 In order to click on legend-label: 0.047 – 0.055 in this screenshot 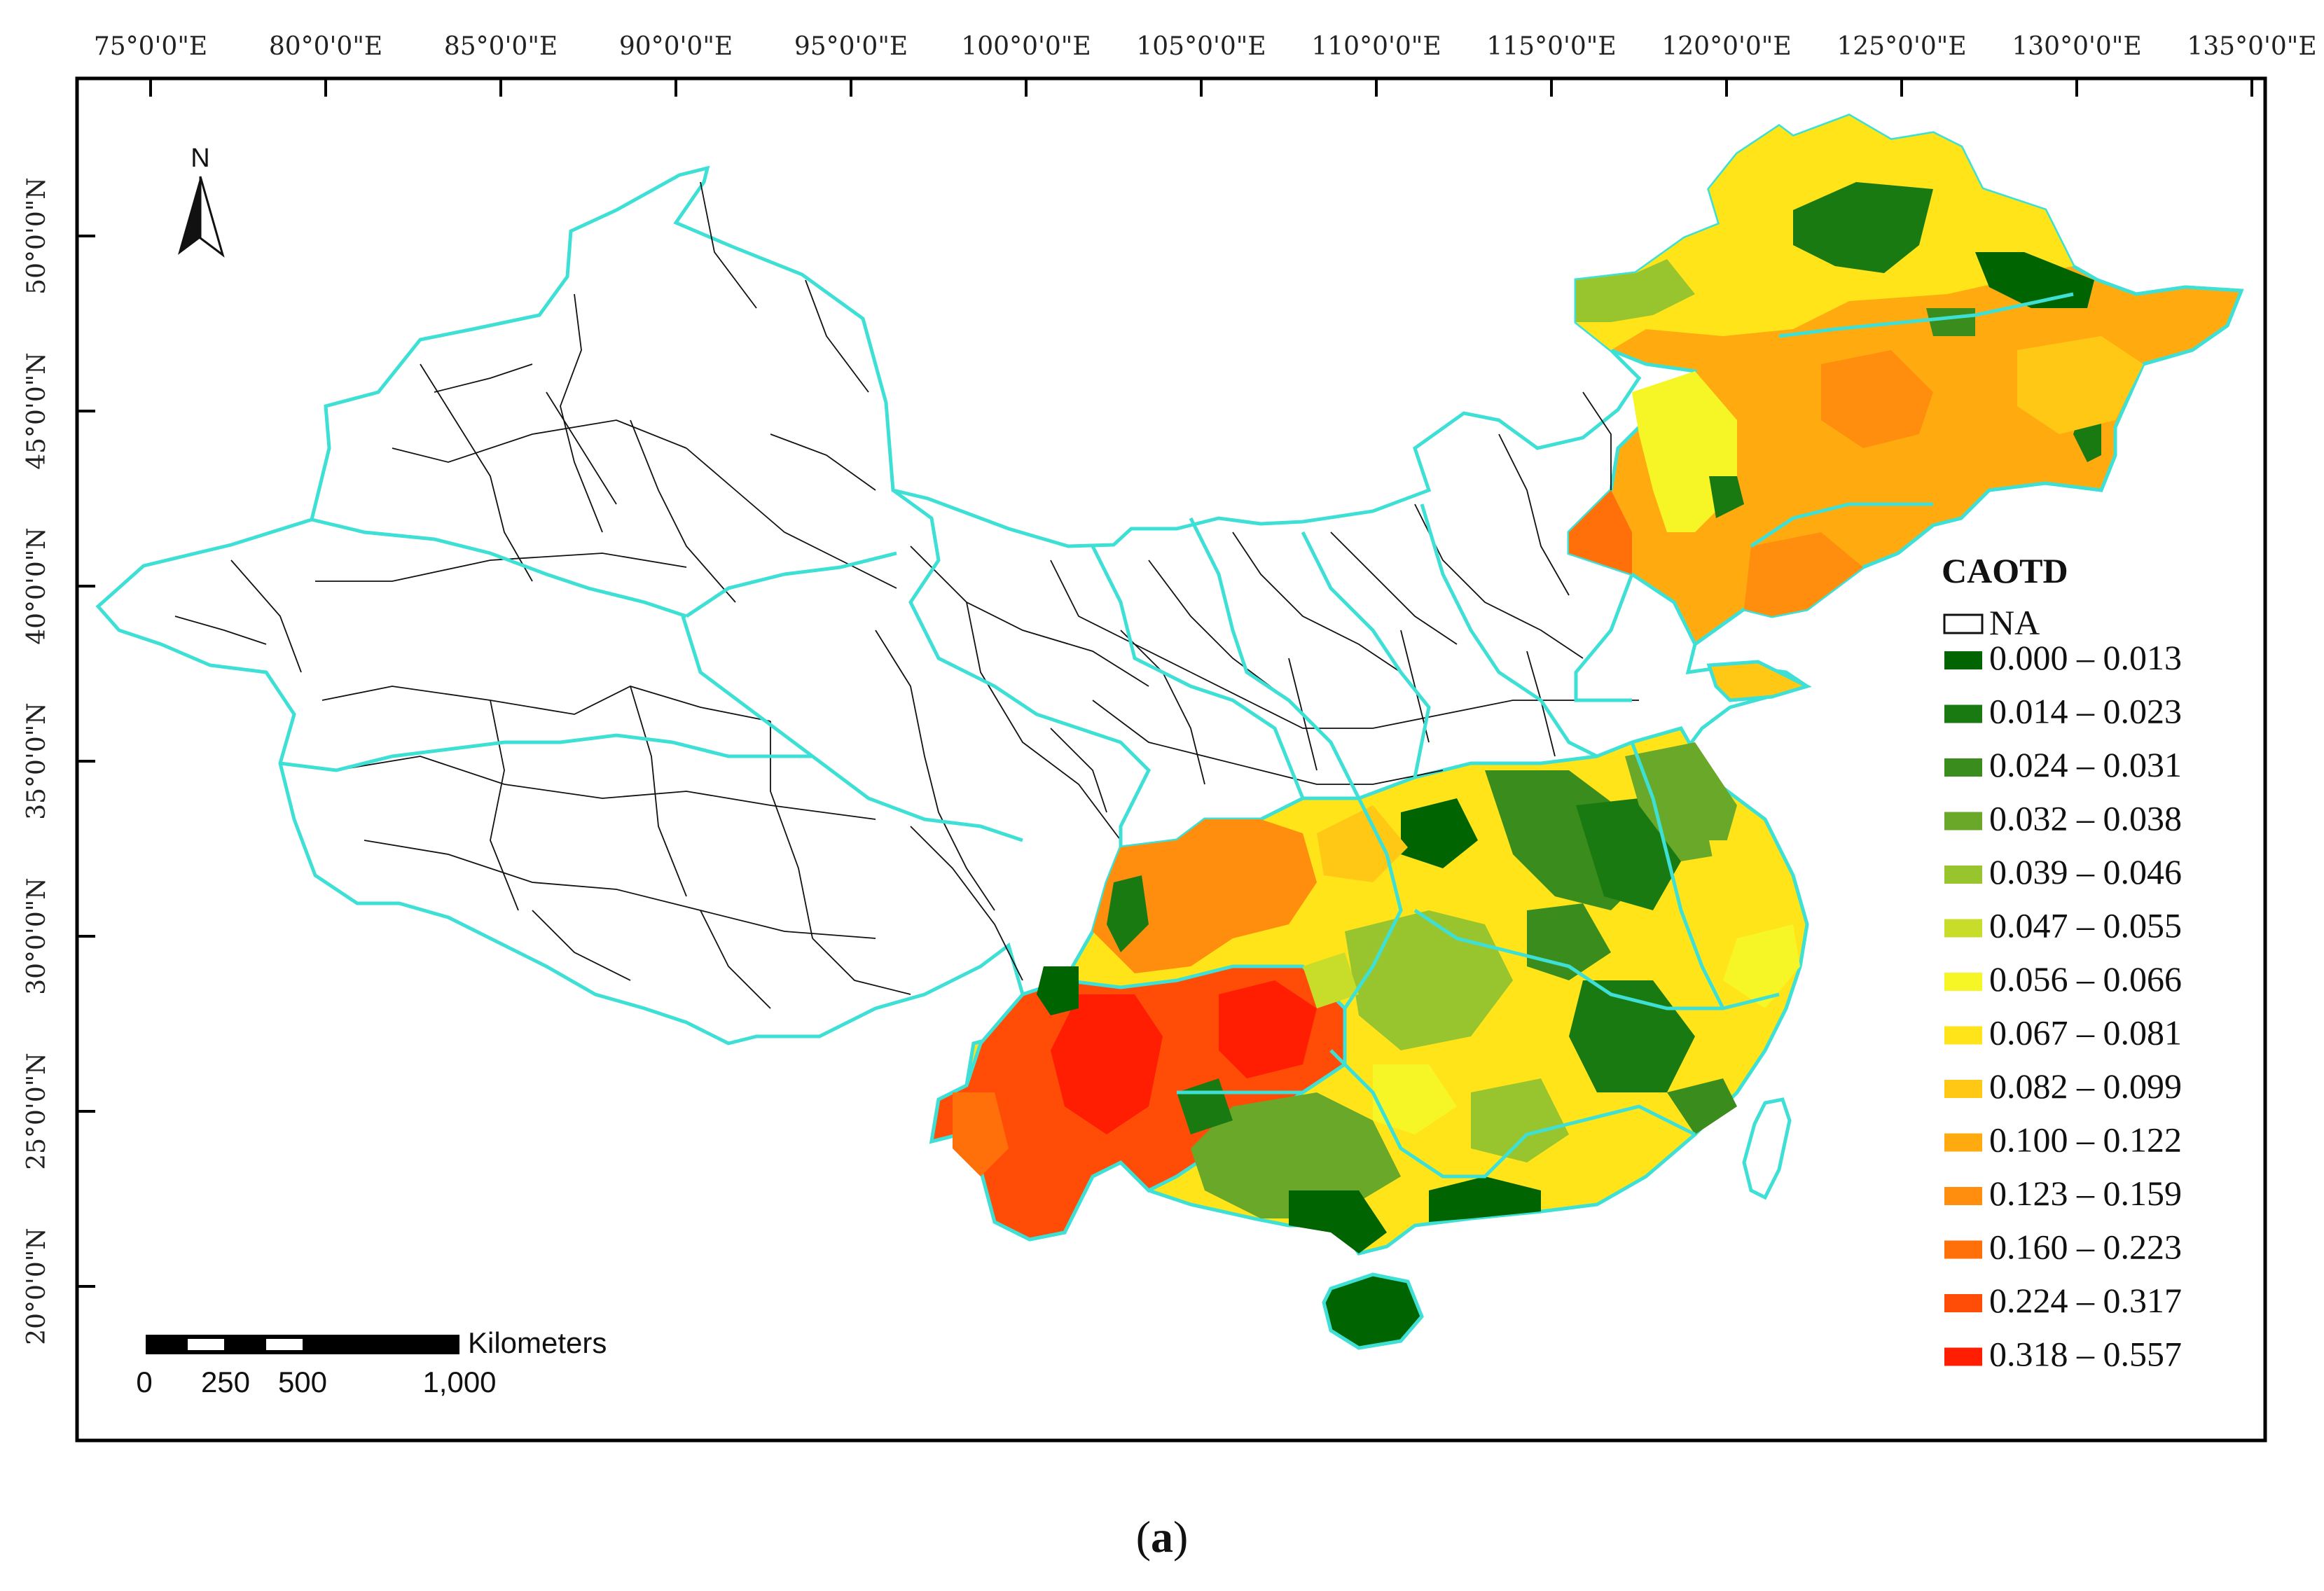, I will do `click(2085, 925)`.